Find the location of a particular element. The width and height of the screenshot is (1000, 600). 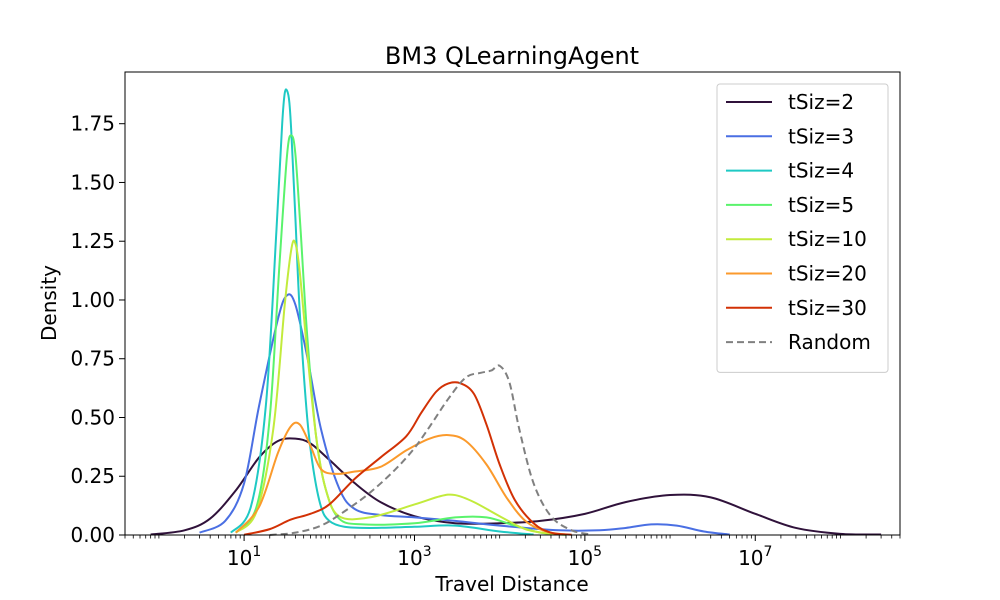

legend-label: tSiz=3 is located at coordinates (821, 136).